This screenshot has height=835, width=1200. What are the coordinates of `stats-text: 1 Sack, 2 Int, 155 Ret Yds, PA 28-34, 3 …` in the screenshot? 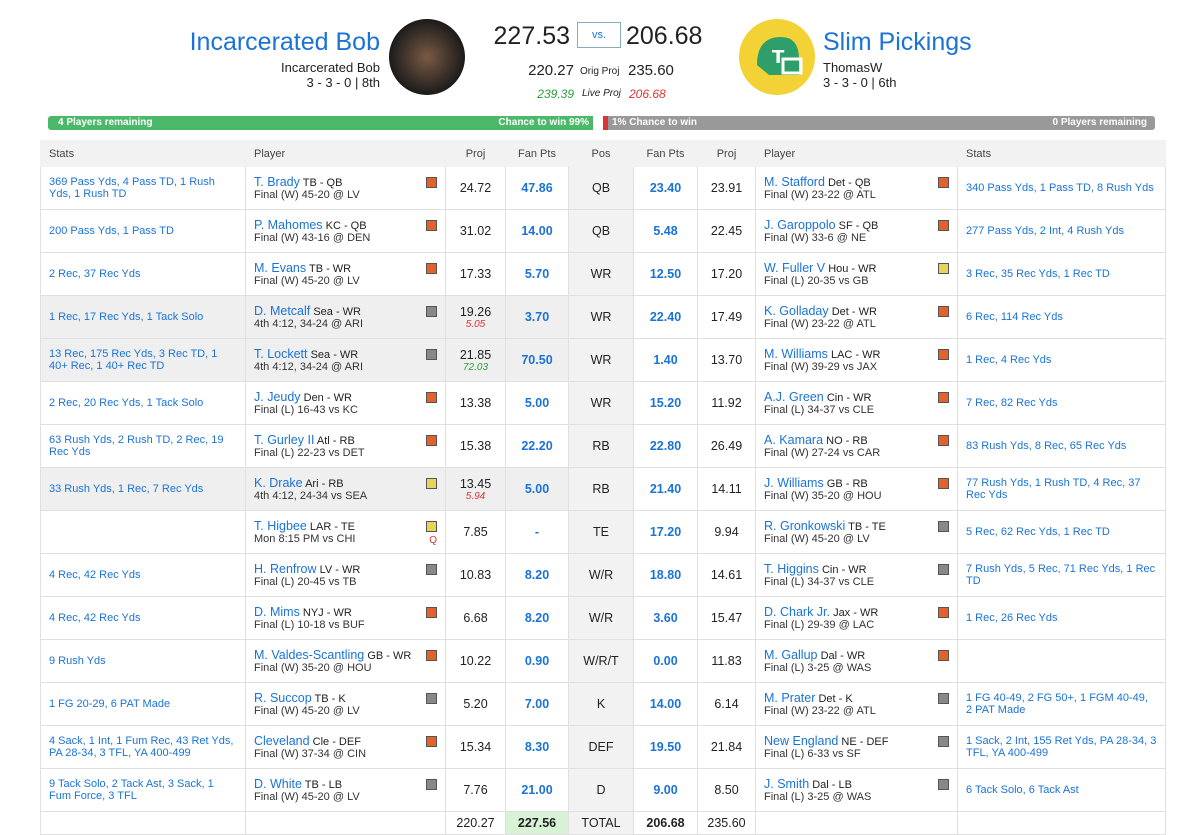 It's located at (1061, 747).